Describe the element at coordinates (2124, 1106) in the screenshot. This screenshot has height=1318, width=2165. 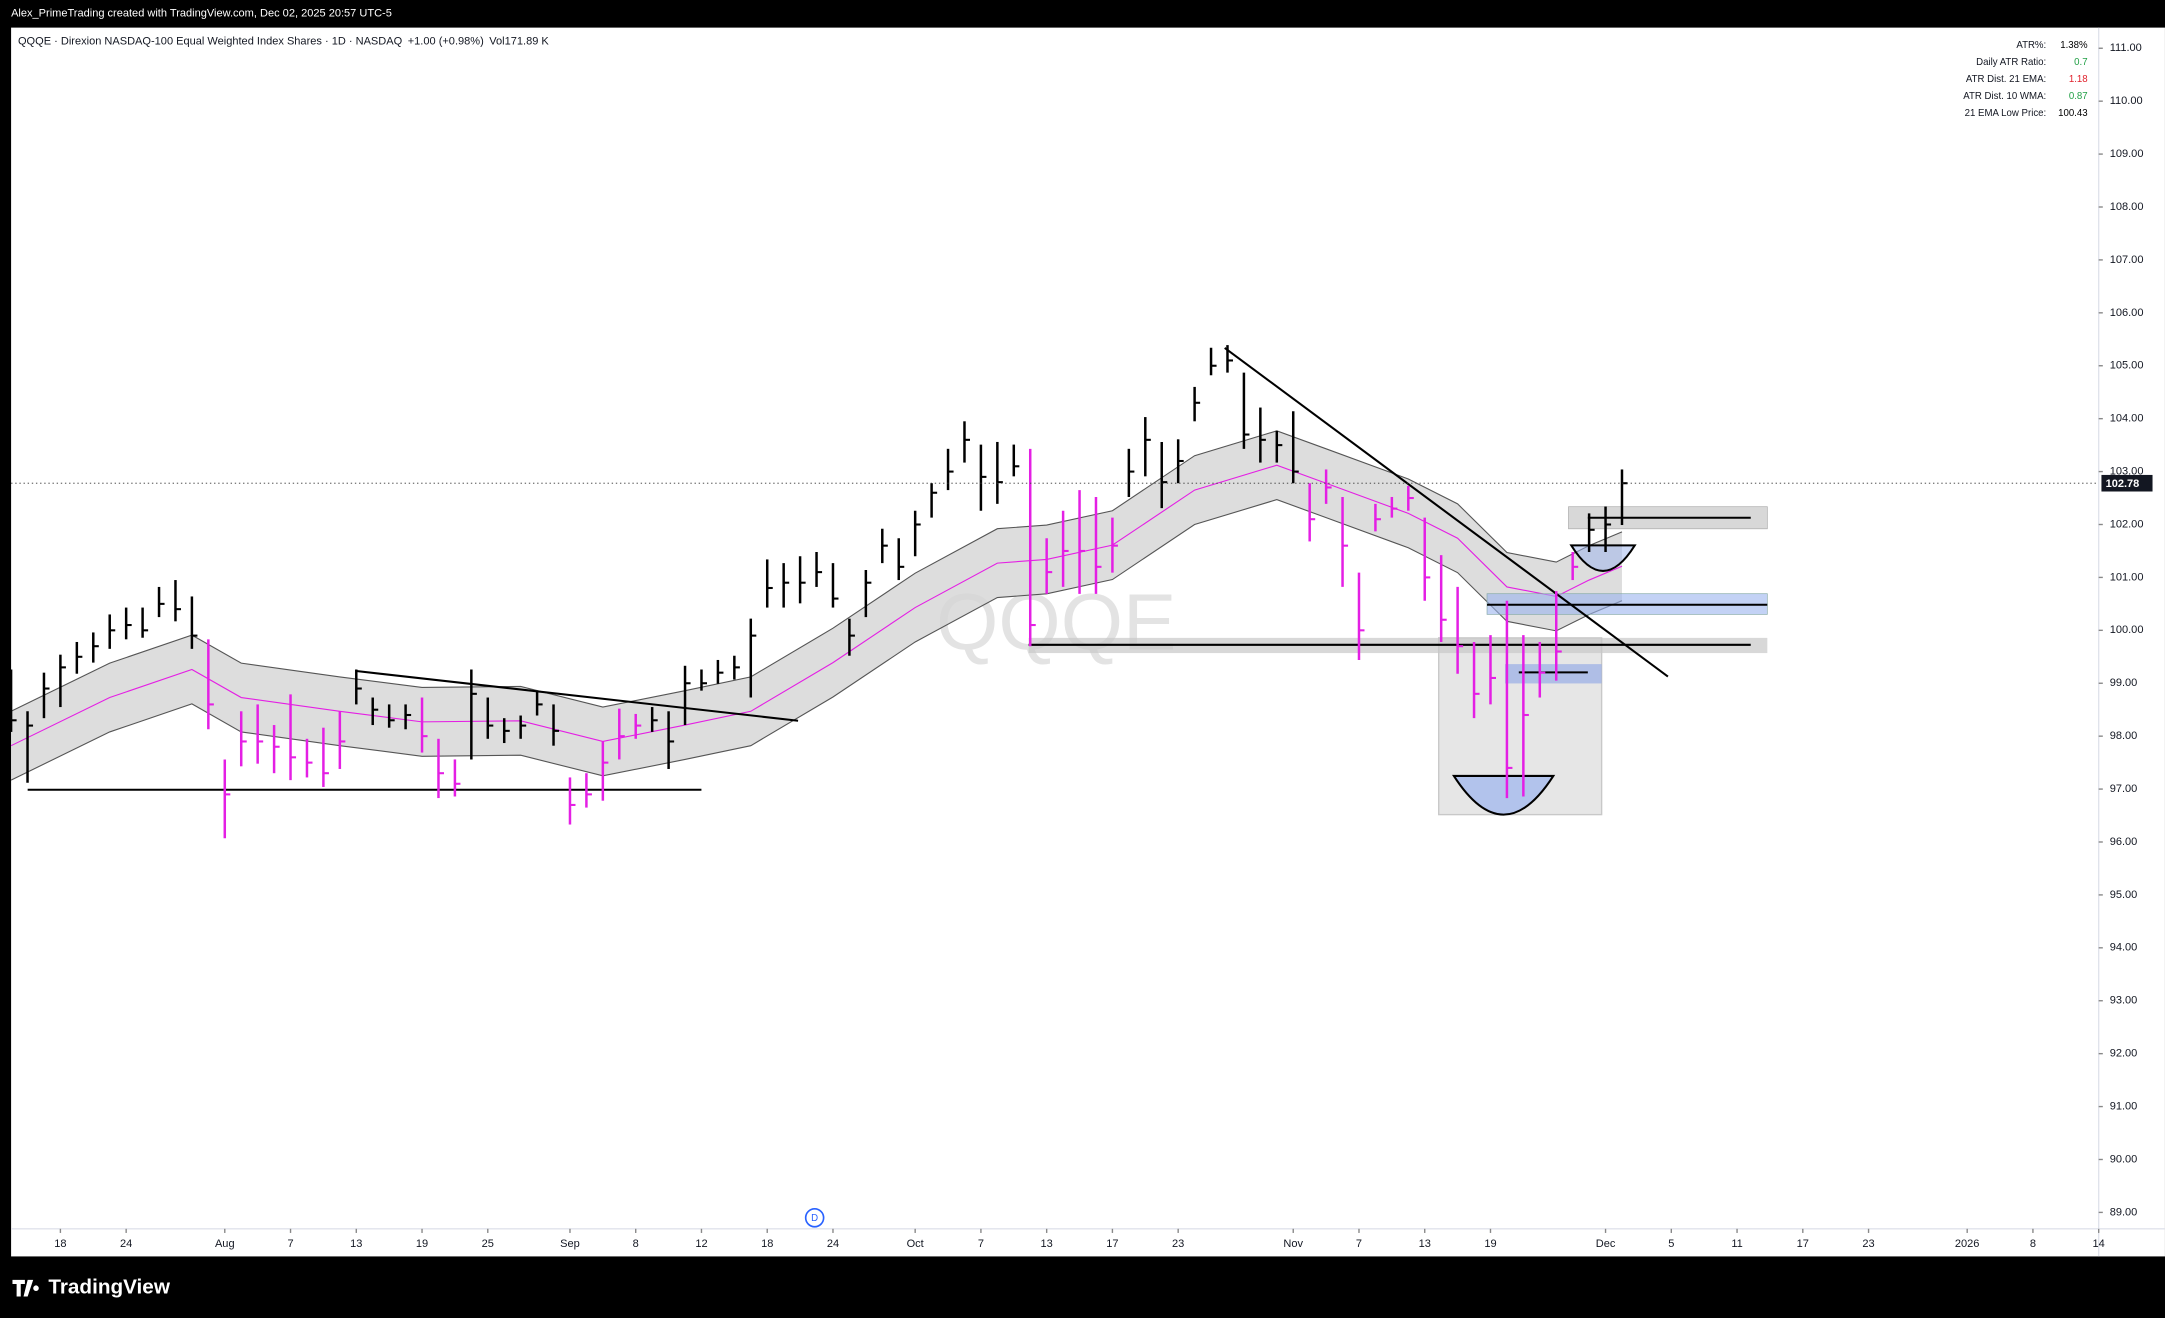
I see `y-tick-label: 91.00` at that location.